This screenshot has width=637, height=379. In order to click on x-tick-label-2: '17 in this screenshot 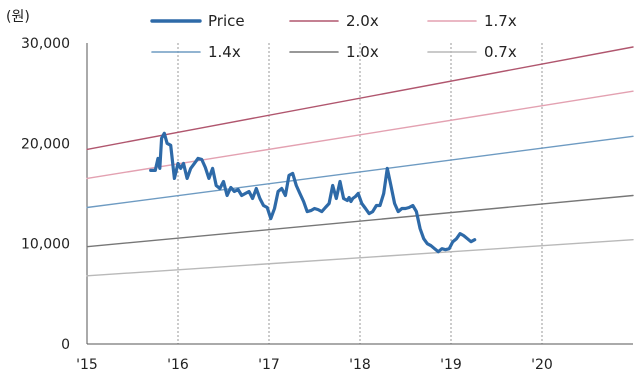, I will do `click(269, 365)`.